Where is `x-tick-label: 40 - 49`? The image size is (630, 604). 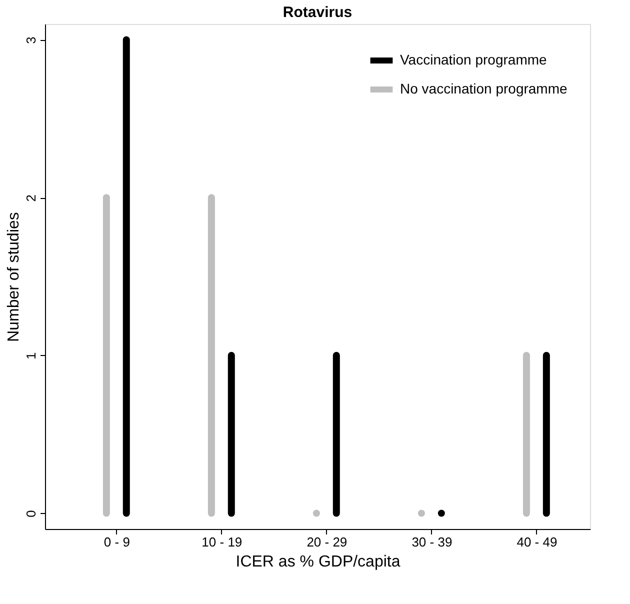 x-tick-label: 40 - 49 is located at coordinates (537, 542).